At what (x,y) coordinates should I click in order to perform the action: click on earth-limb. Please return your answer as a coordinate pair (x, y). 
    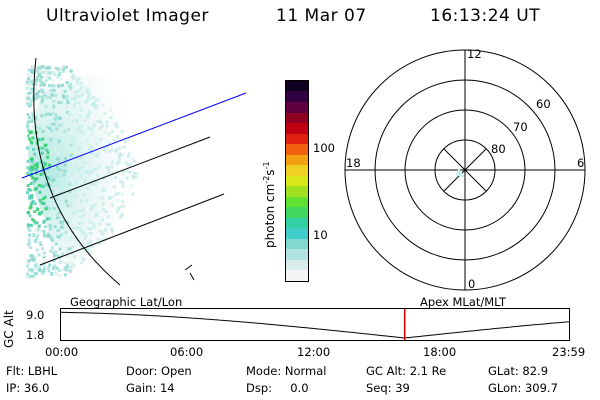
    Looking at the image, I should click on (77, 171).